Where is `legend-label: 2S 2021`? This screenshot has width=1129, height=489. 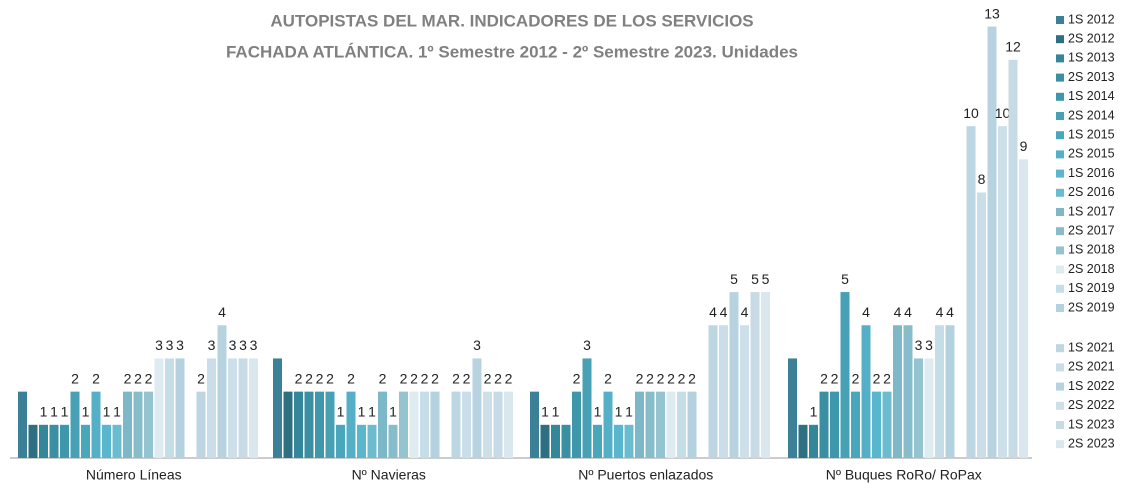
legend-label: 2S 2021 is located at coordinates (1091, 367).